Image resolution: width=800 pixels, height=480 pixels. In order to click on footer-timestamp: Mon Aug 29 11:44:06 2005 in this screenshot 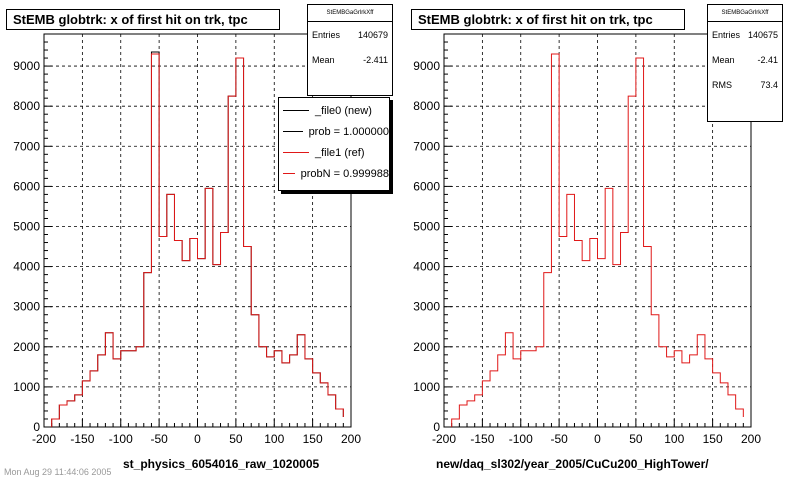, I will do `click(58, 472)`.